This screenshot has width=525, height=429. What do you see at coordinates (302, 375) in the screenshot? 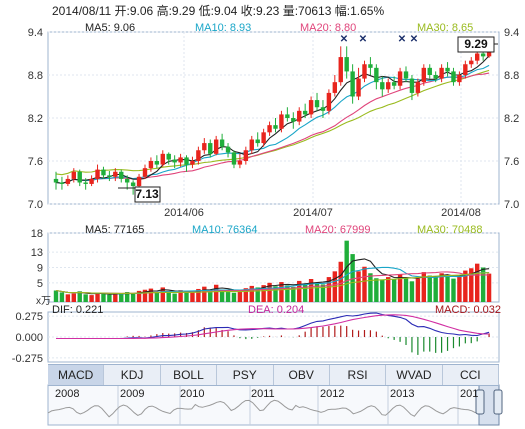
I see `tab-obv: OBV` at bounding box center [302, 375].